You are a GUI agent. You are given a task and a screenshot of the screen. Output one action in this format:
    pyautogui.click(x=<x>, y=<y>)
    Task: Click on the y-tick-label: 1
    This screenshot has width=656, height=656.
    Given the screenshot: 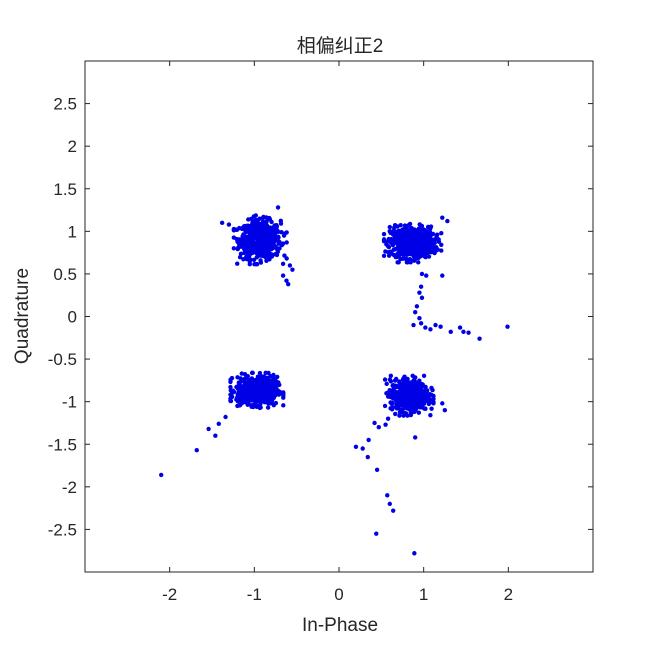 What is the action you would take?
    pyautogui.click(x=72, y=231)
    